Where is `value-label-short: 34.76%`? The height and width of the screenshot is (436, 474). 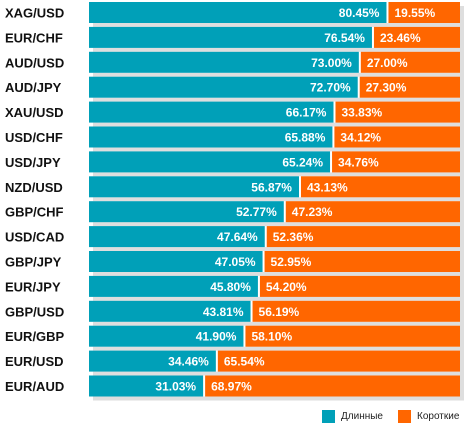 value-label-short: 34.76% is located at coordinates (358, 162).